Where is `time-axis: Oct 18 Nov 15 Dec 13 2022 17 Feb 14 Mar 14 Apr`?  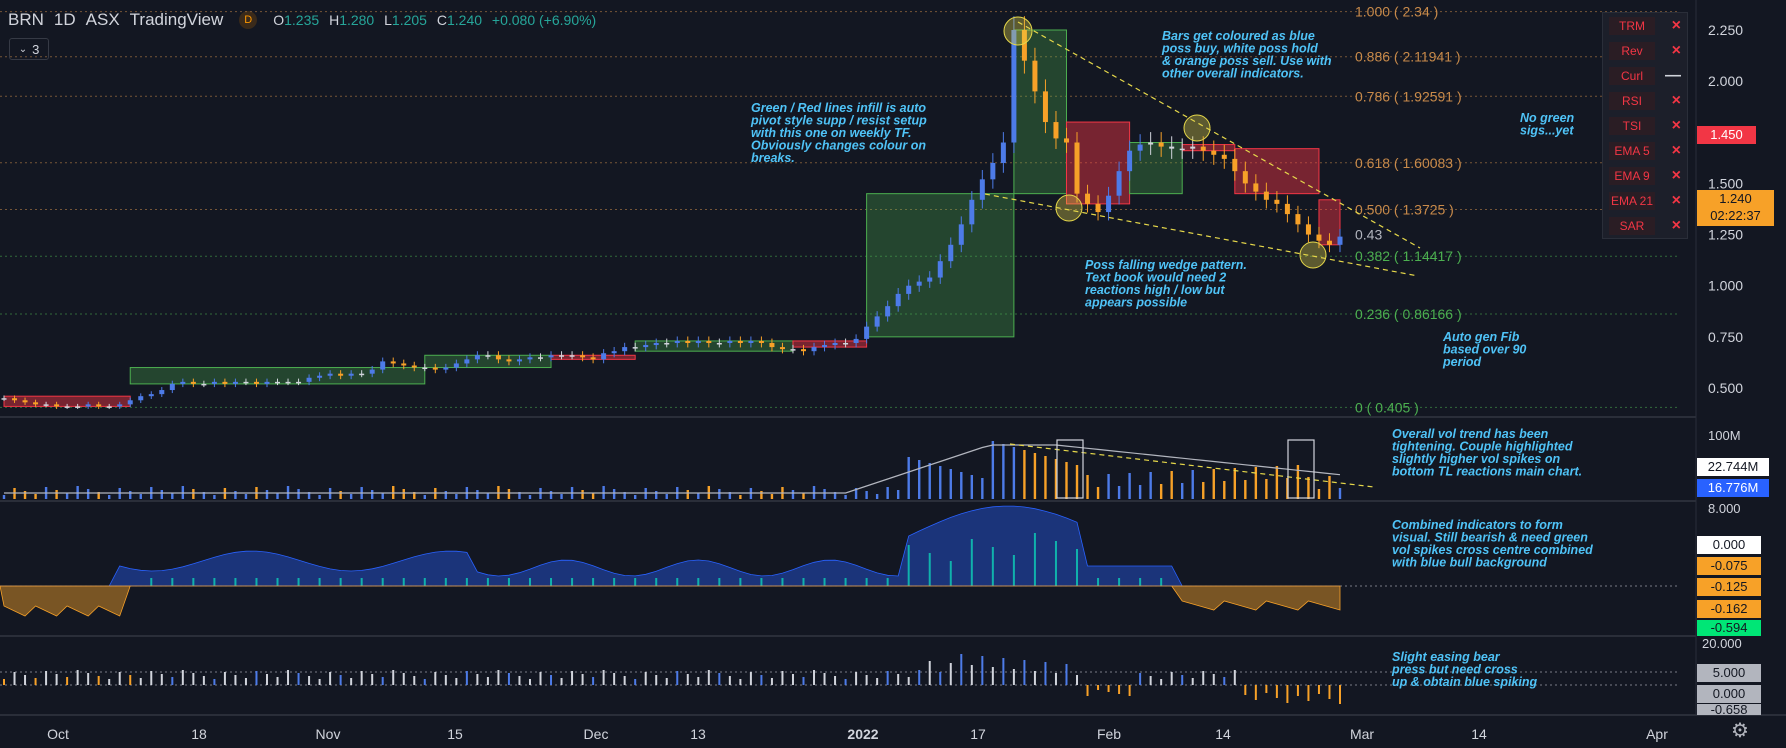
time-axis: Oct 18 Nov 15 Dec 13 2022 17 Feb 14 Mar 14 Apr is located at coordinates (857, 734).